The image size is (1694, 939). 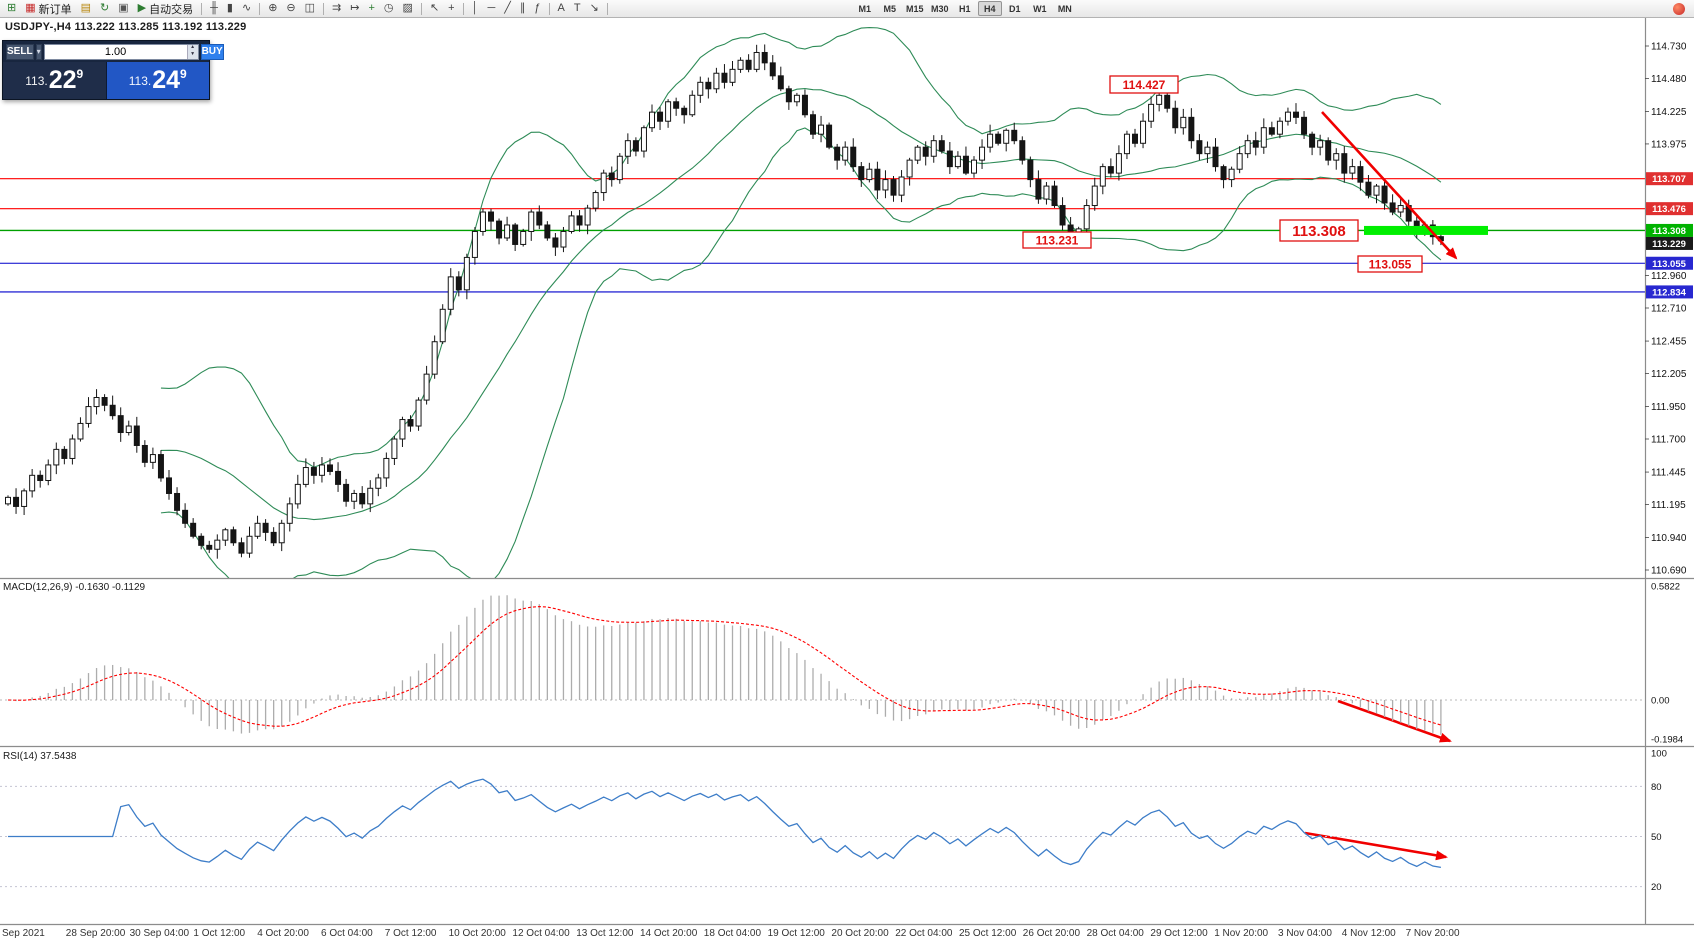 What do you see at coordinates (577, 9) in the screenshot?
I see `text-box-button: T` at bounding box center [577, 9].